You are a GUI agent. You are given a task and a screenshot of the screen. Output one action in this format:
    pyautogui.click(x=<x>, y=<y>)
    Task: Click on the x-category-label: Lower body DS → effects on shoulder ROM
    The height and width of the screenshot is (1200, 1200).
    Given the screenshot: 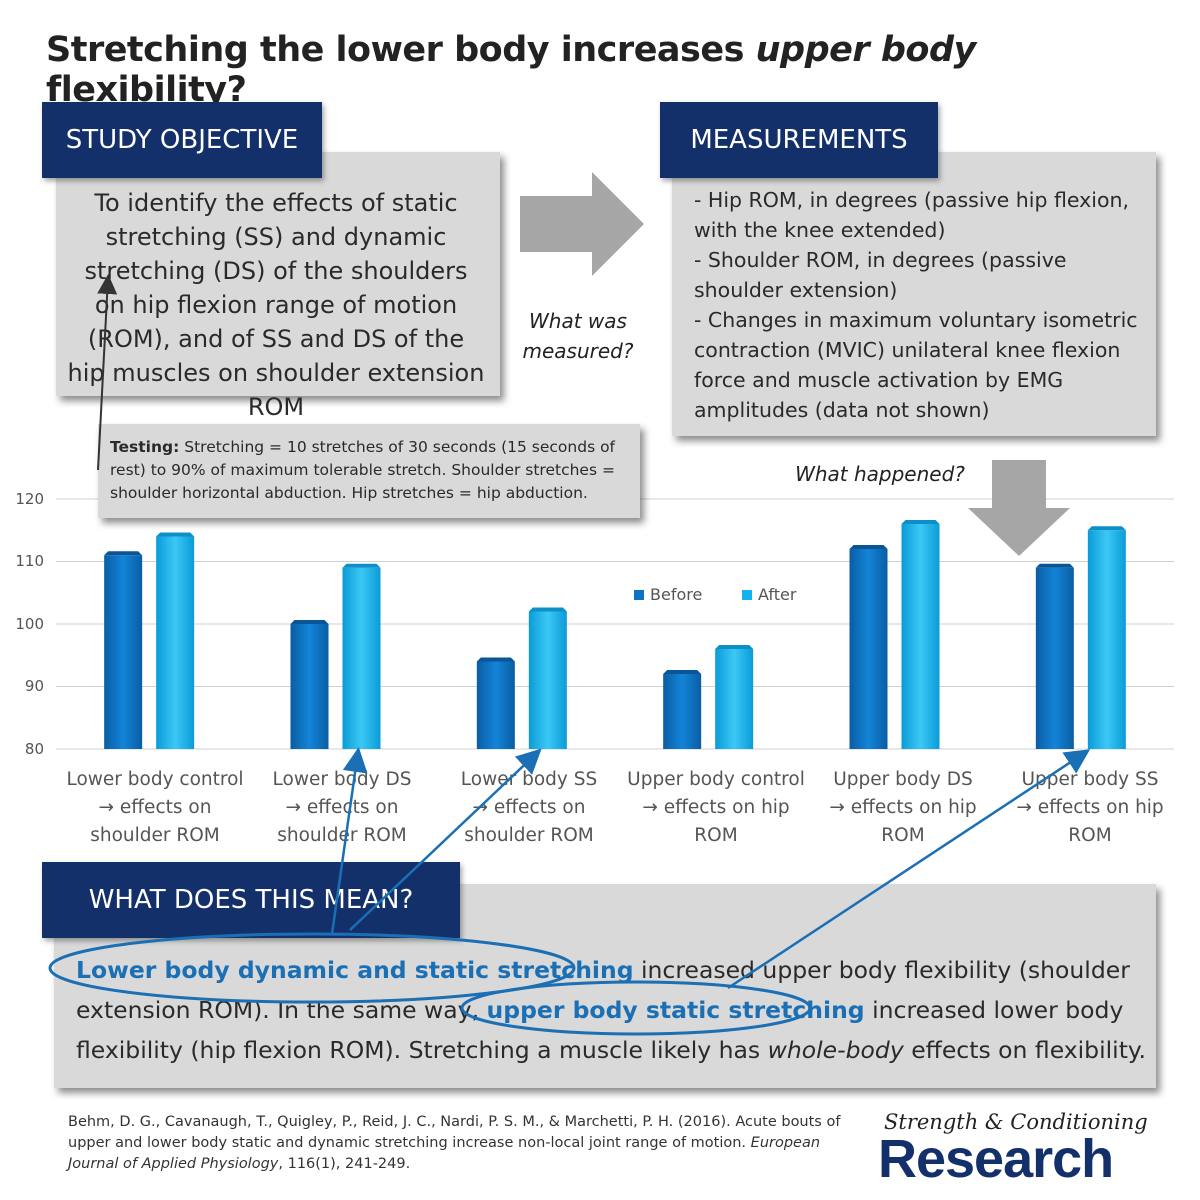 What is the action you would take?
    pyautogui.click(x=342, y=808)
    